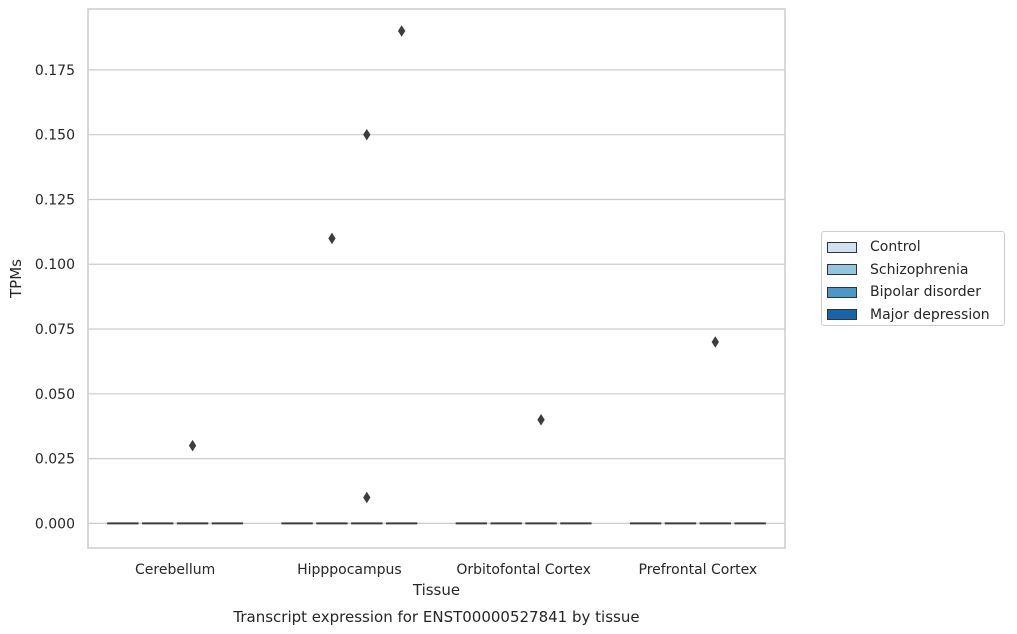 This screenshot has height=634, width=1017. I want to click on legend-label: Control, so click(895, 247).